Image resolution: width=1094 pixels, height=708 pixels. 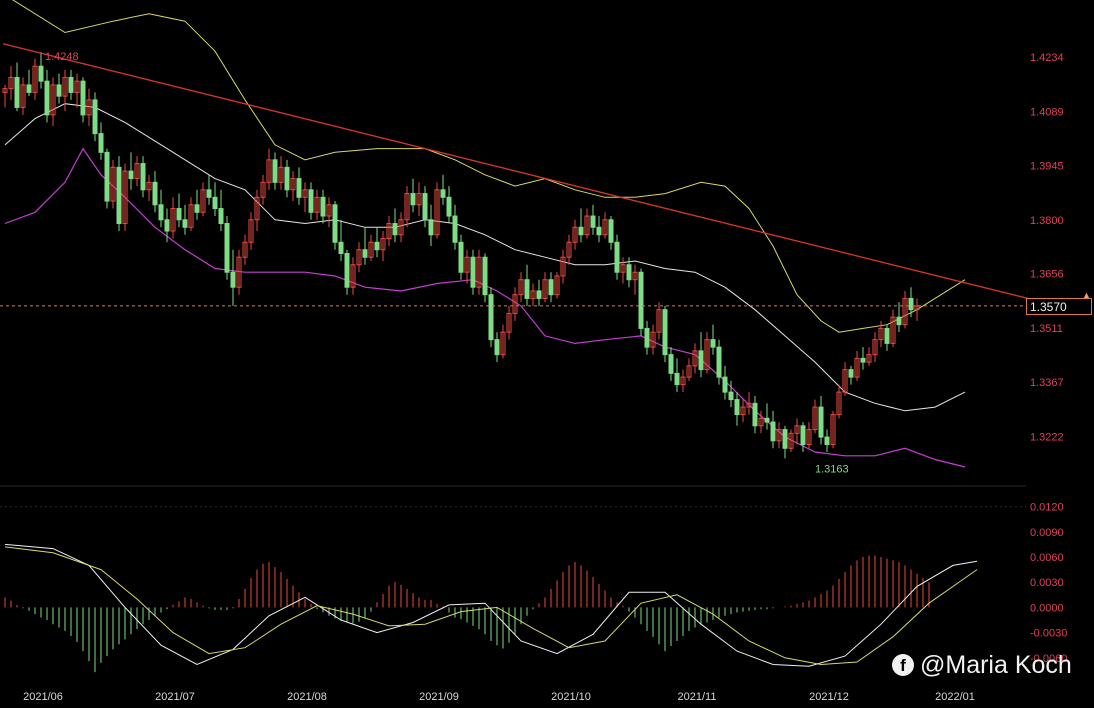 I want to click on x-axis-label: 2021/06, so click(x=43, y=697).